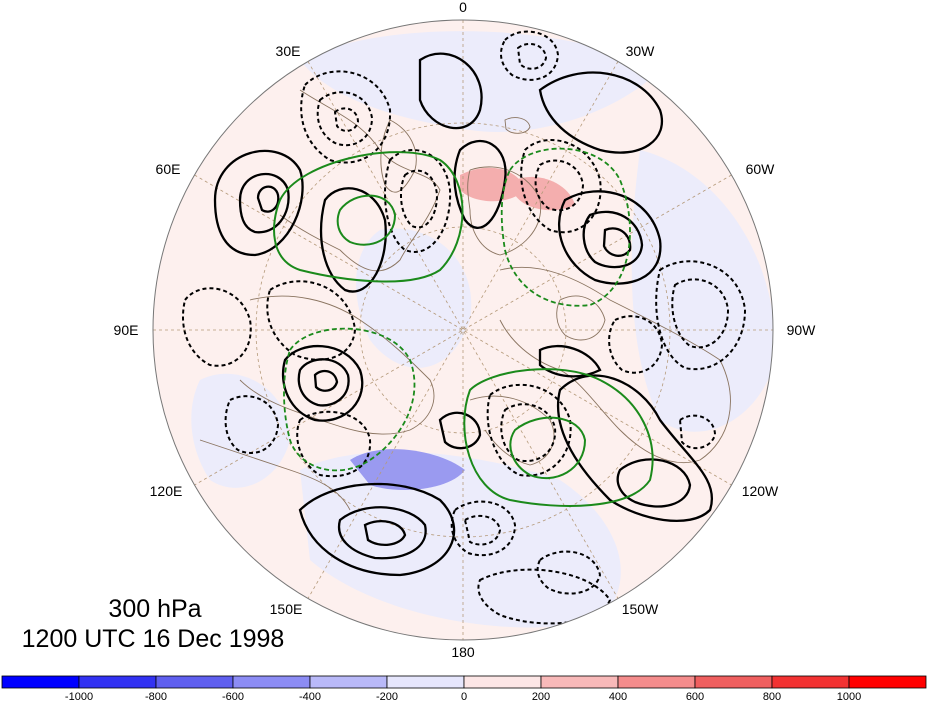 The width and height of the screenshot is (928, 702). Describe the element at coordinates (153, 624) in the screenshot. I see `map-title: 300 hPa 1200 UTC 16 Dec 1998` at that location.